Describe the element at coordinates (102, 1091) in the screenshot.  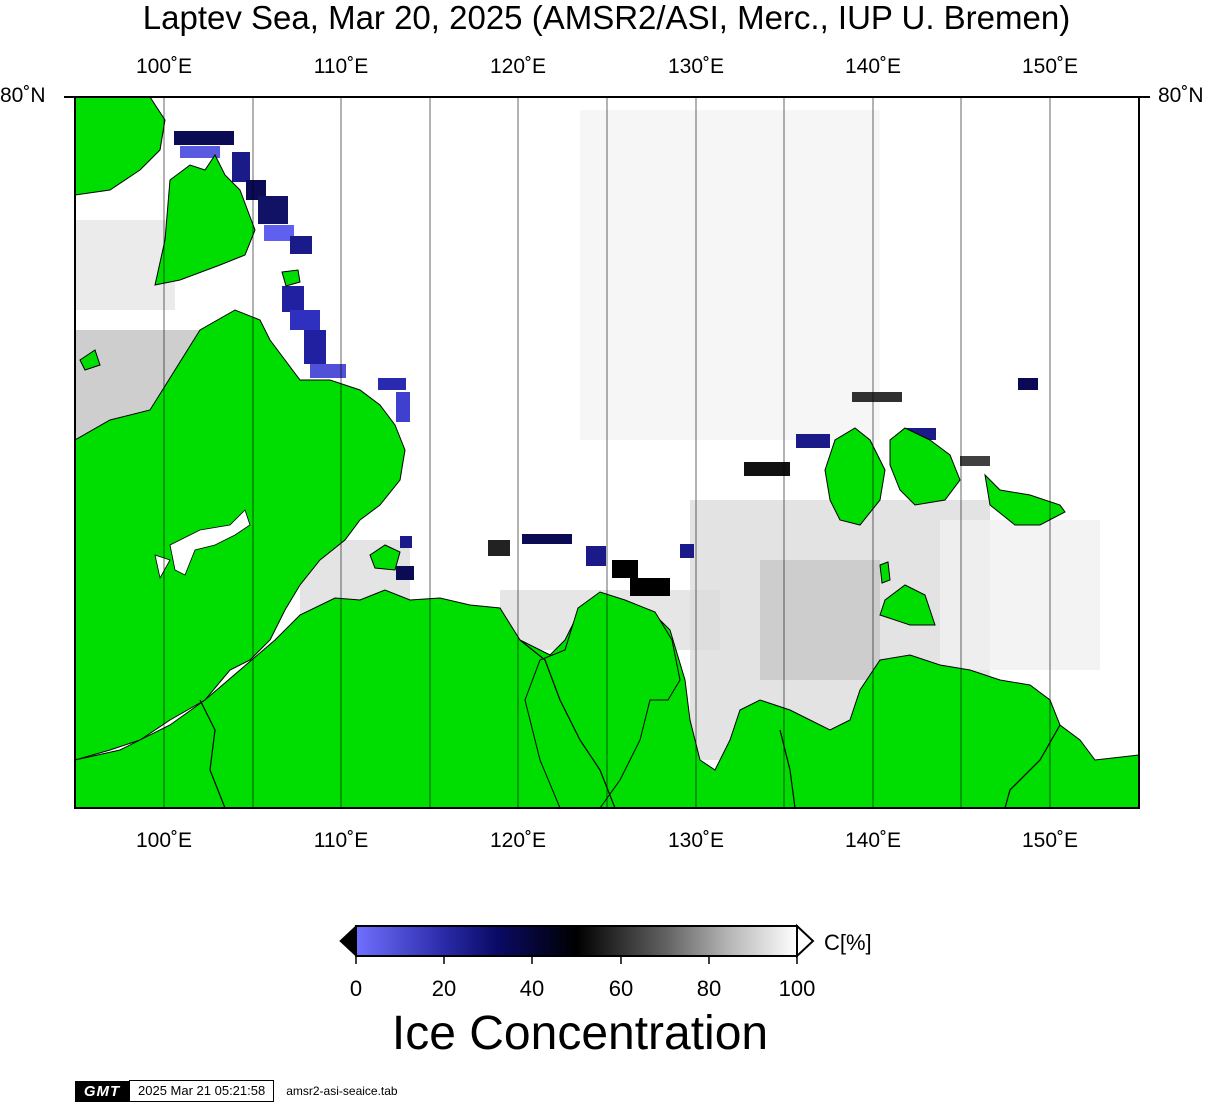
I see `gmt-logo-icon: GMT` at that location.